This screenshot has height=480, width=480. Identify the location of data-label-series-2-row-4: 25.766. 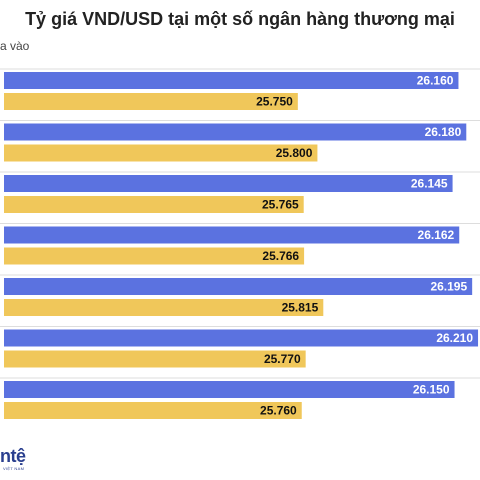
(280, 256).